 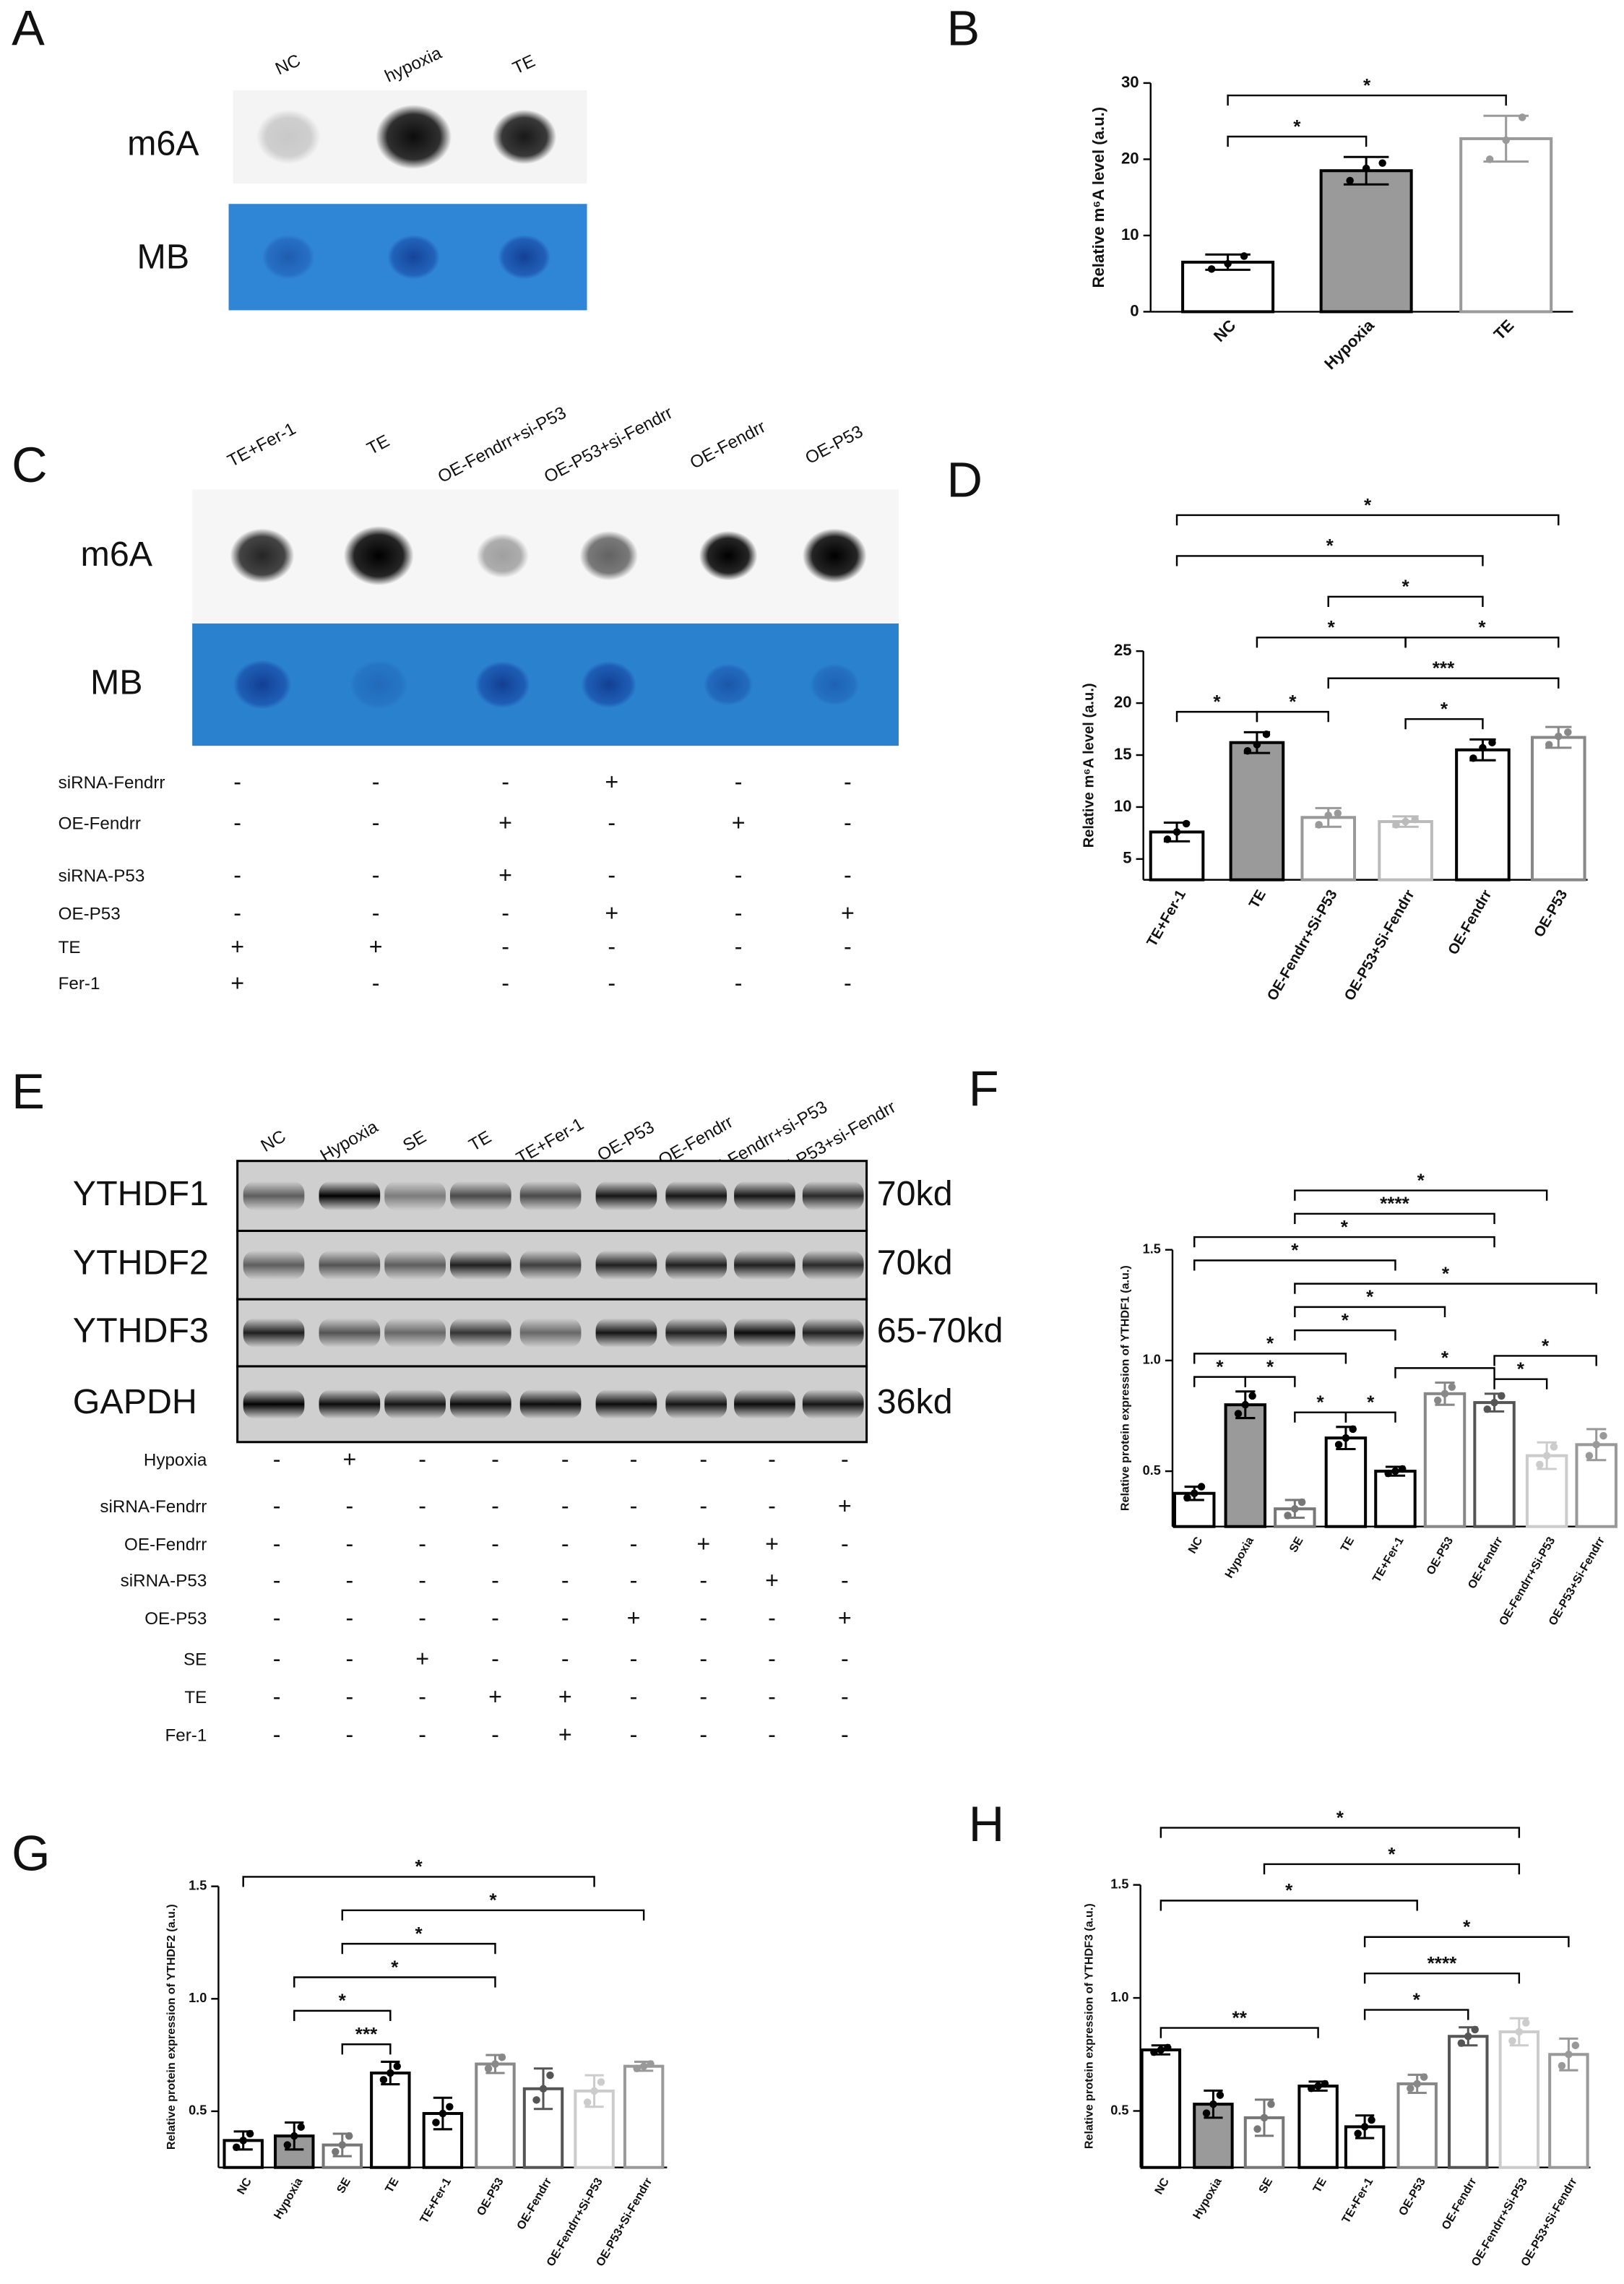 I want to click on x-tick-label: Hypoxia, so click(x=1208, y=2198).